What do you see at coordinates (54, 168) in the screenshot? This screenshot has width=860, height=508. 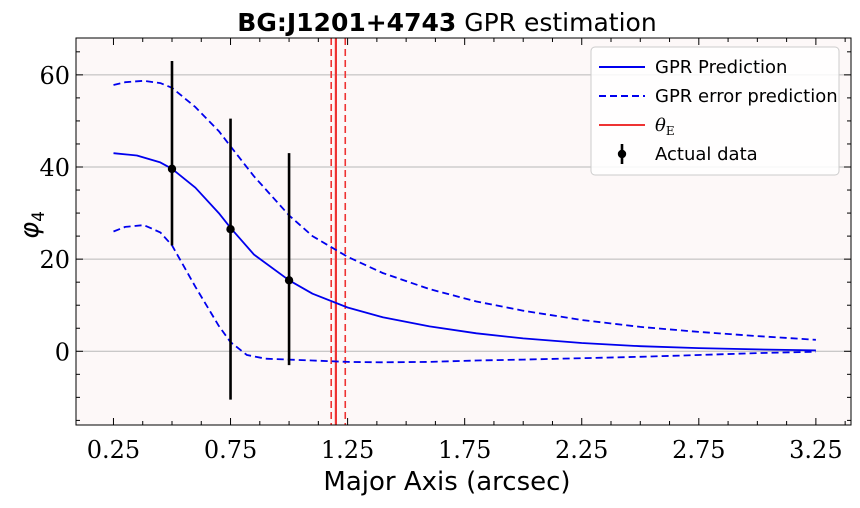 I see `y-tick-label: 40` at bounding box center [54, 168].